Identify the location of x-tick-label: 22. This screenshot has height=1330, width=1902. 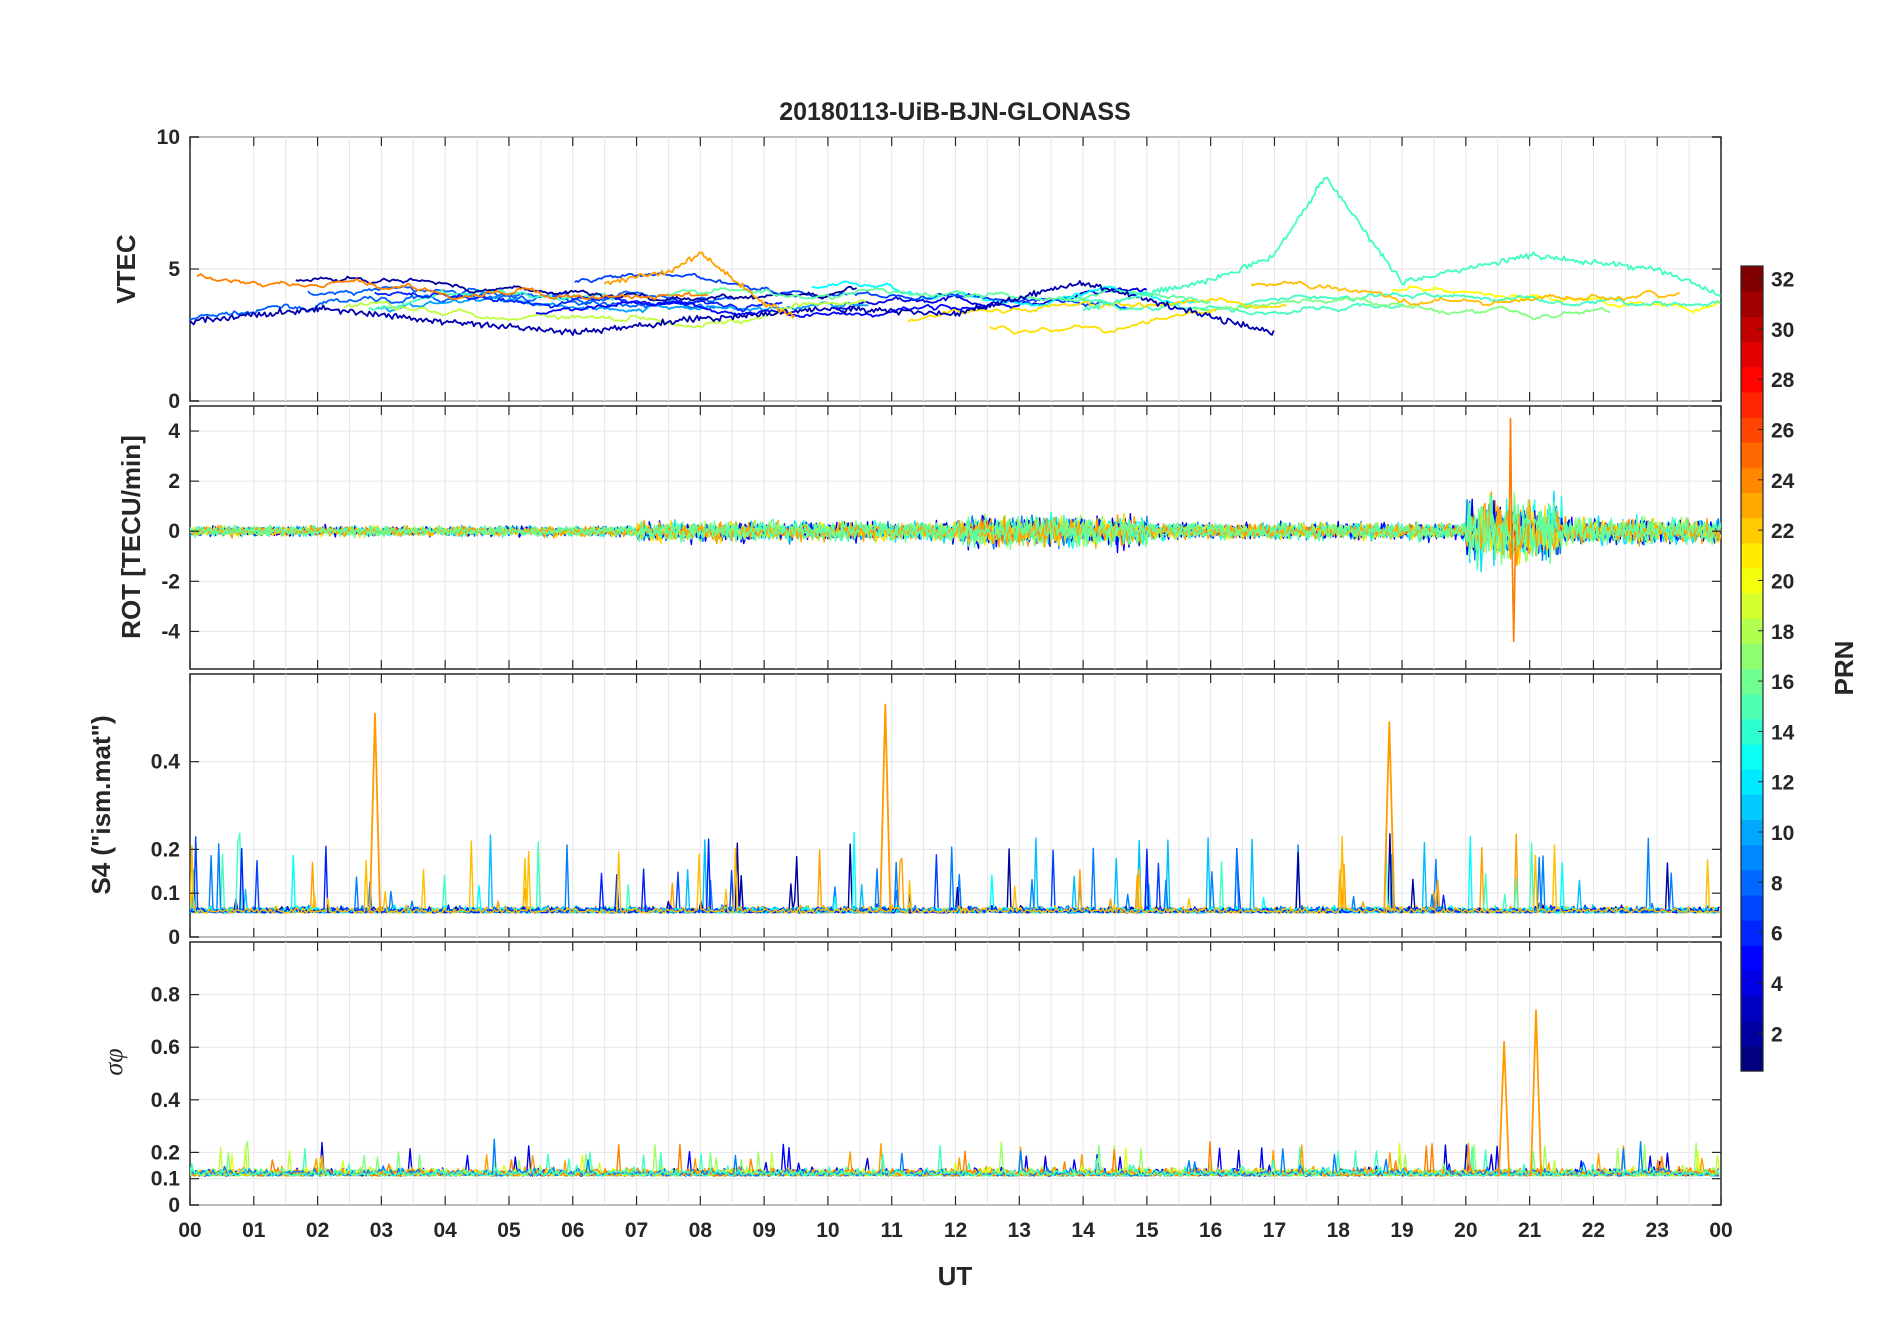
(1593, 1230).